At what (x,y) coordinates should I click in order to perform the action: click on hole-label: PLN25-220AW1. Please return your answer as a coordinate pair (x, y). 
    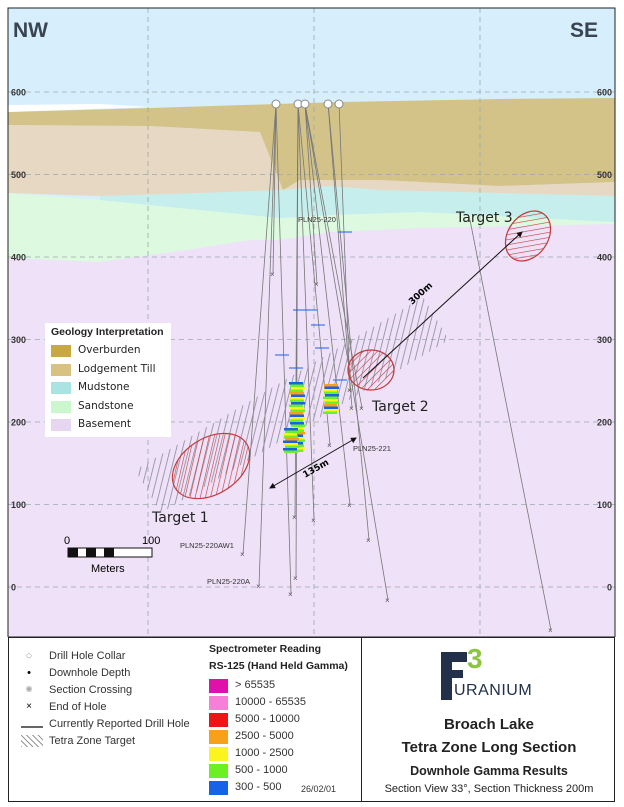
    Looking at the image, I should click on (207, 545).